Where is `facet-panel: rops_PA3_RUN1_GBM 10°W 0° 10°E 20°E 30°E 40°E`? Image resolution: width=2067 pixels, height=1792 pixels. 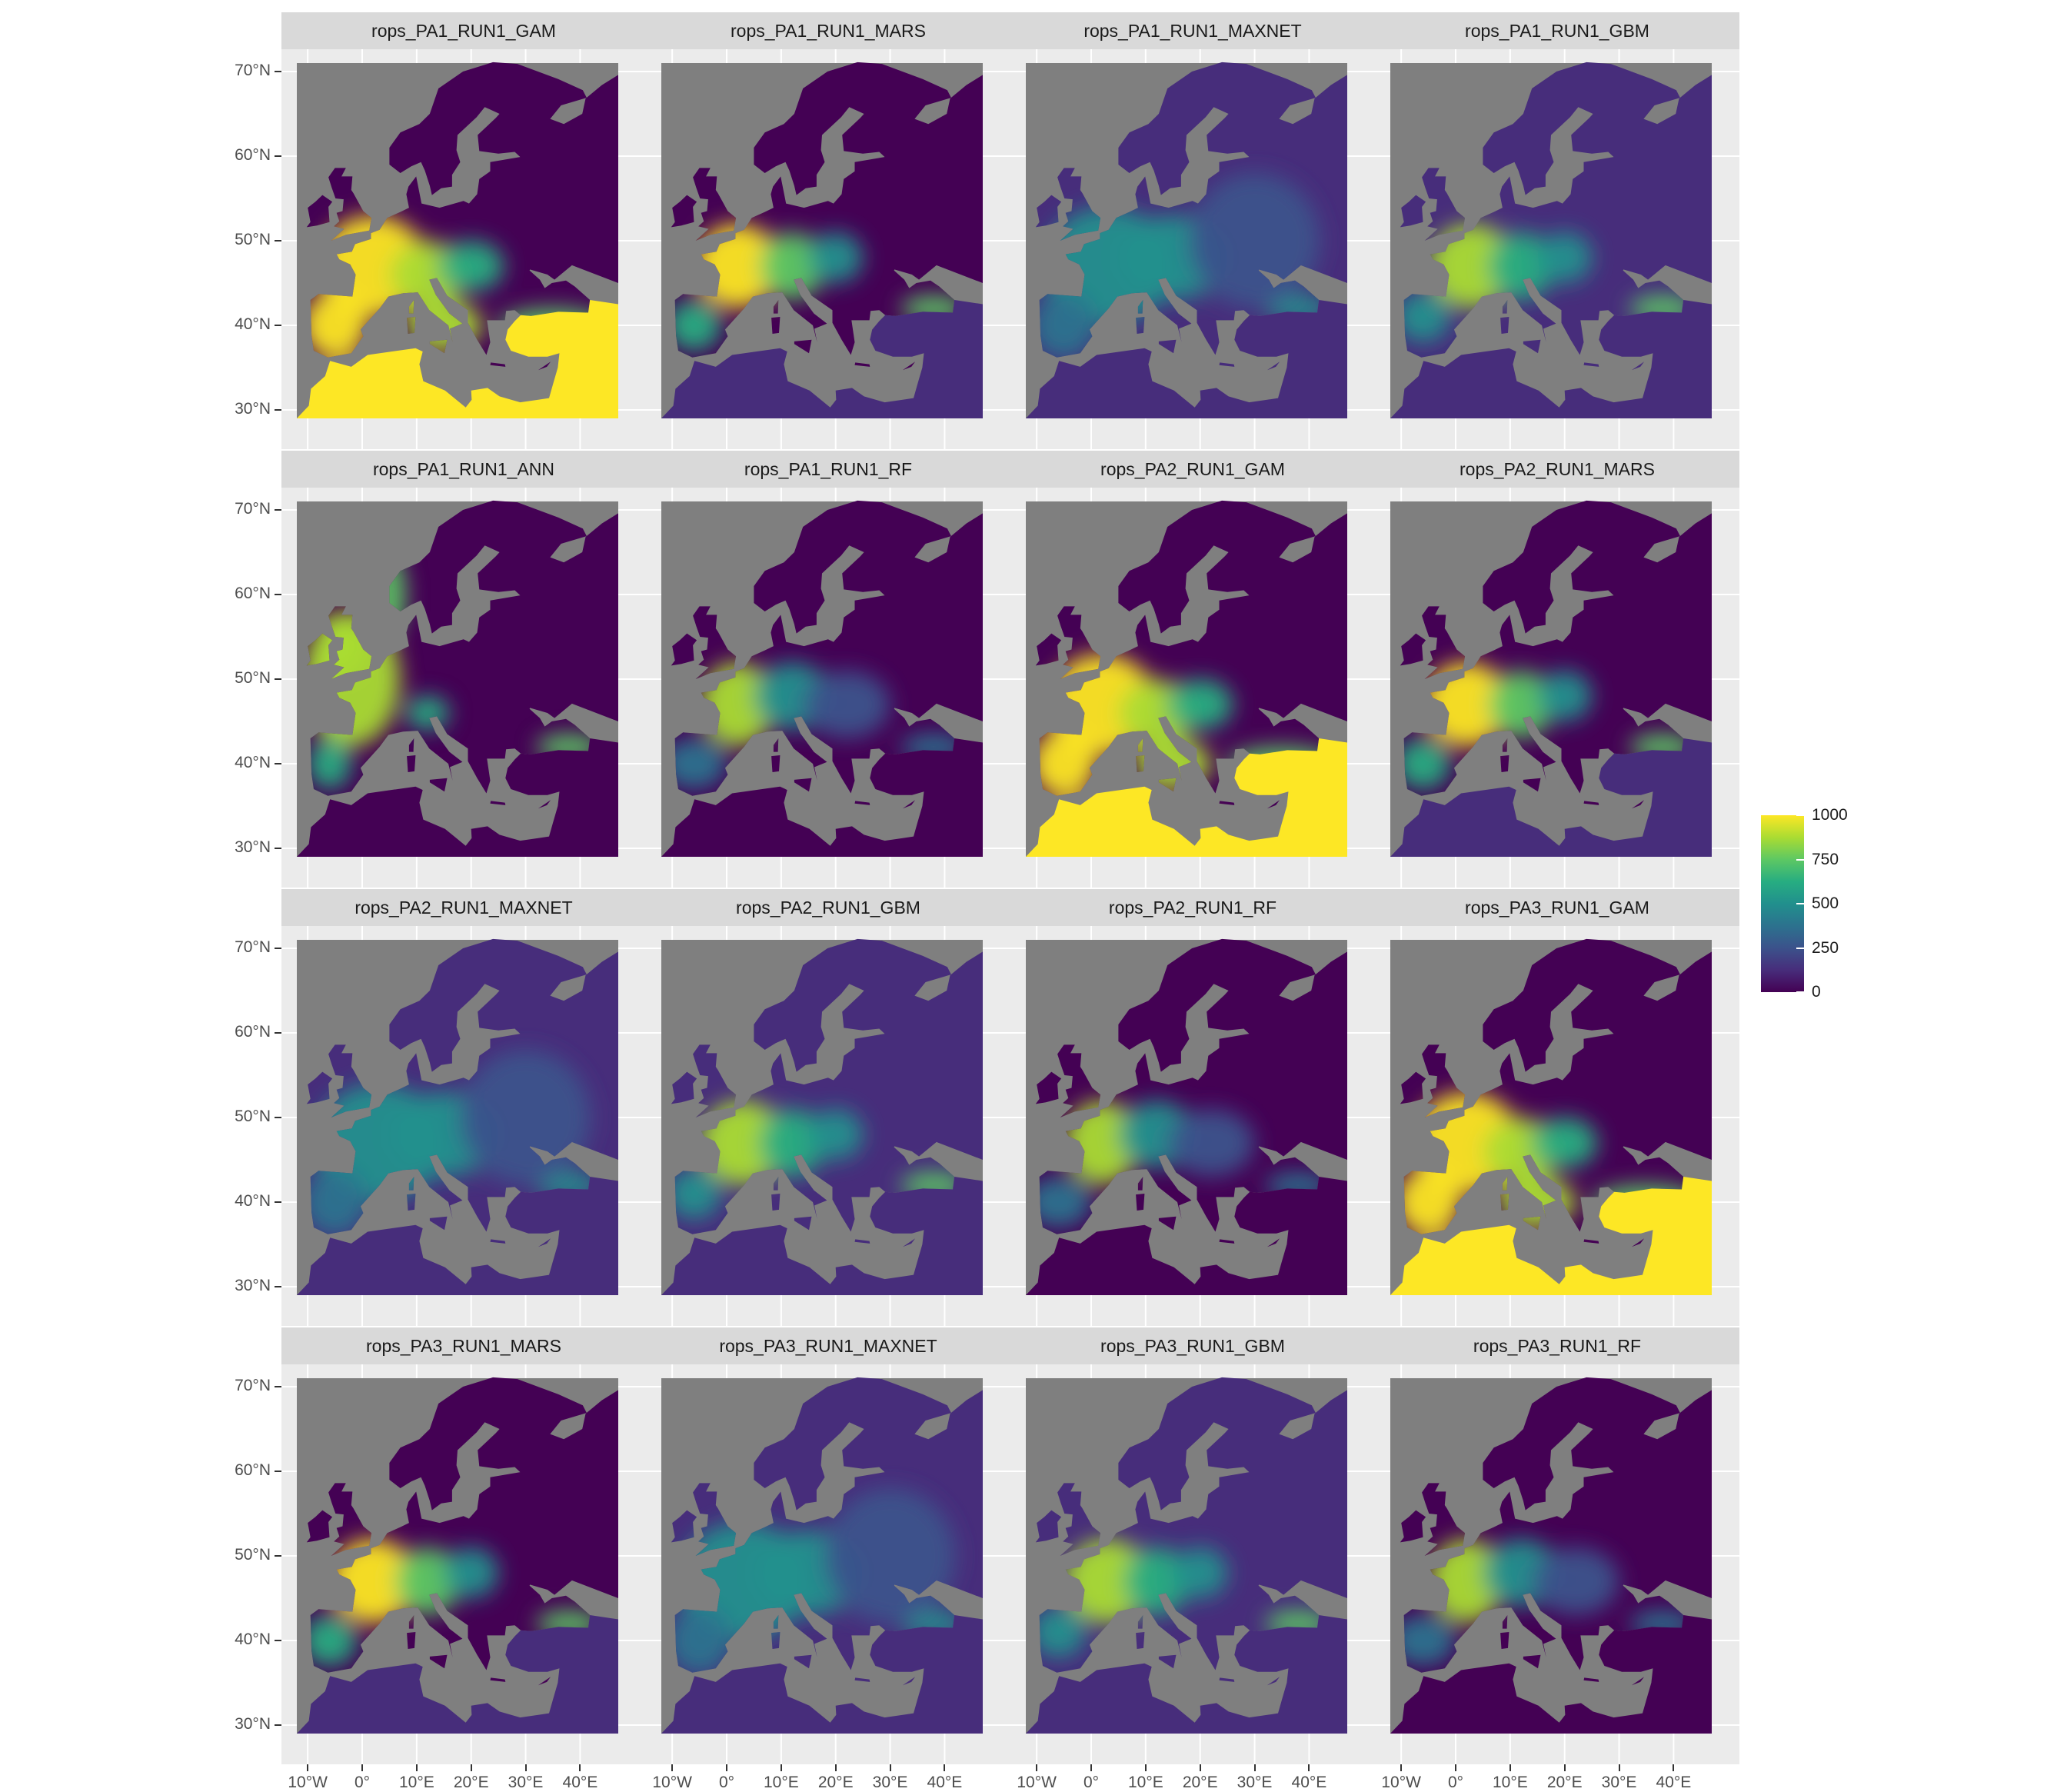
facet-panel: rops_PA3_RUN1_GBM 10°W 0° 10°E 20°E 30°E 40°E is located at coordinates (1192, 1559).